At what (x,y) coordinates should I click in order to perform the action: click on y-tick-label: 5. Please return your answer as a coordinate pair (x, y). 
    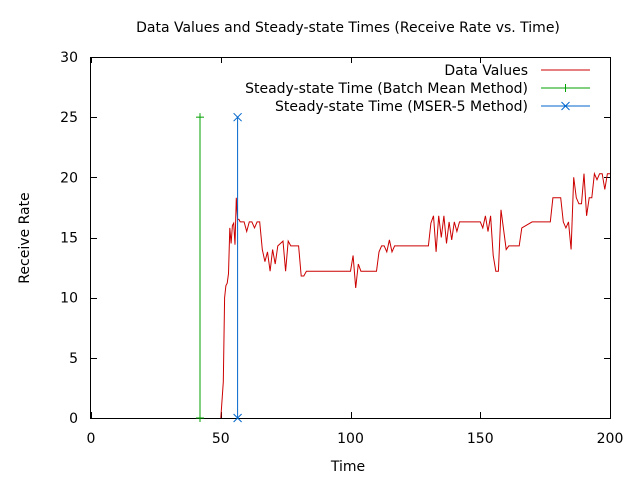
    Looking at the image, I should click on (73, 359).